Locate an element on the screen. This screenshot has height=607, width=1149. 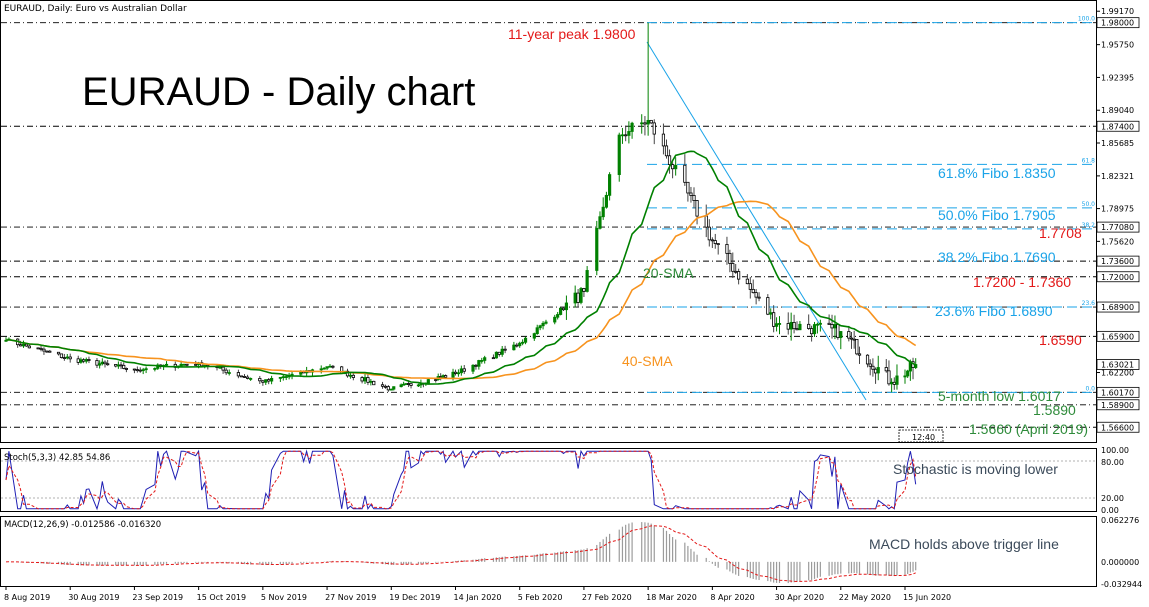
price-tag-box is located at coordinates (1118, 126).